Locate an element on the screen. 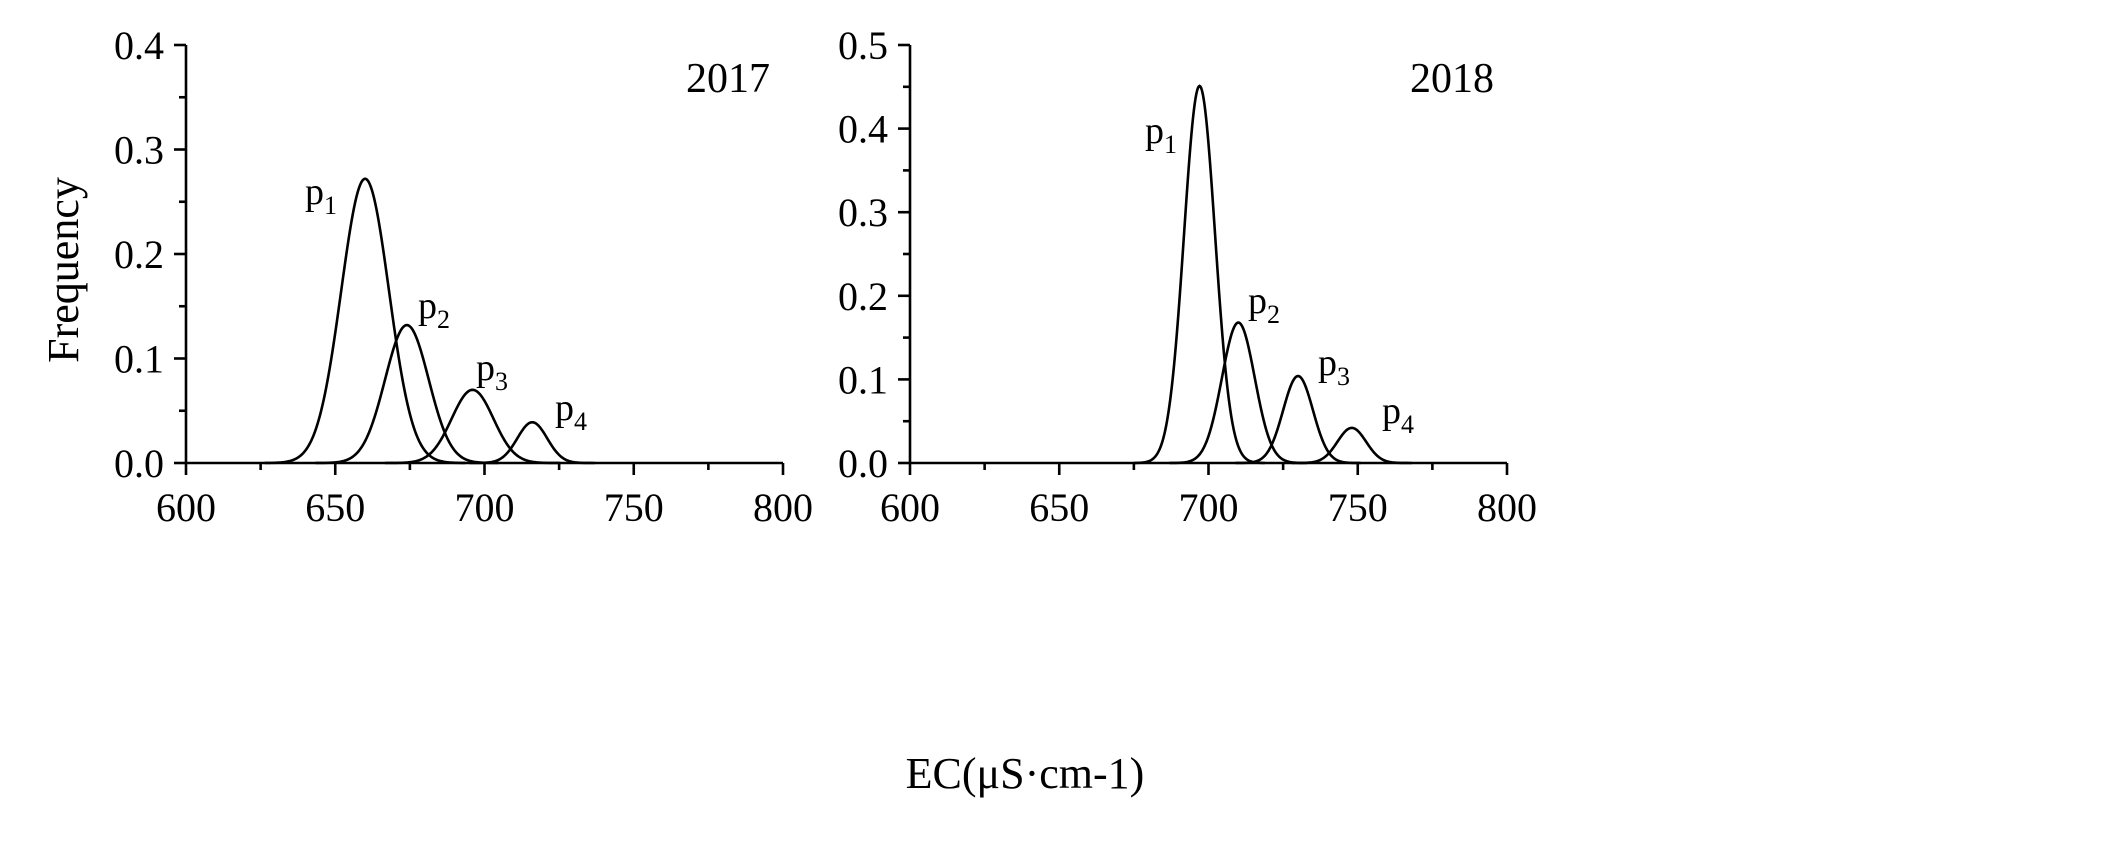 Image resolution: width=2123 pixels, height=845 pixels. y-axis-title: Frequency is located at coordinates (63, 270).